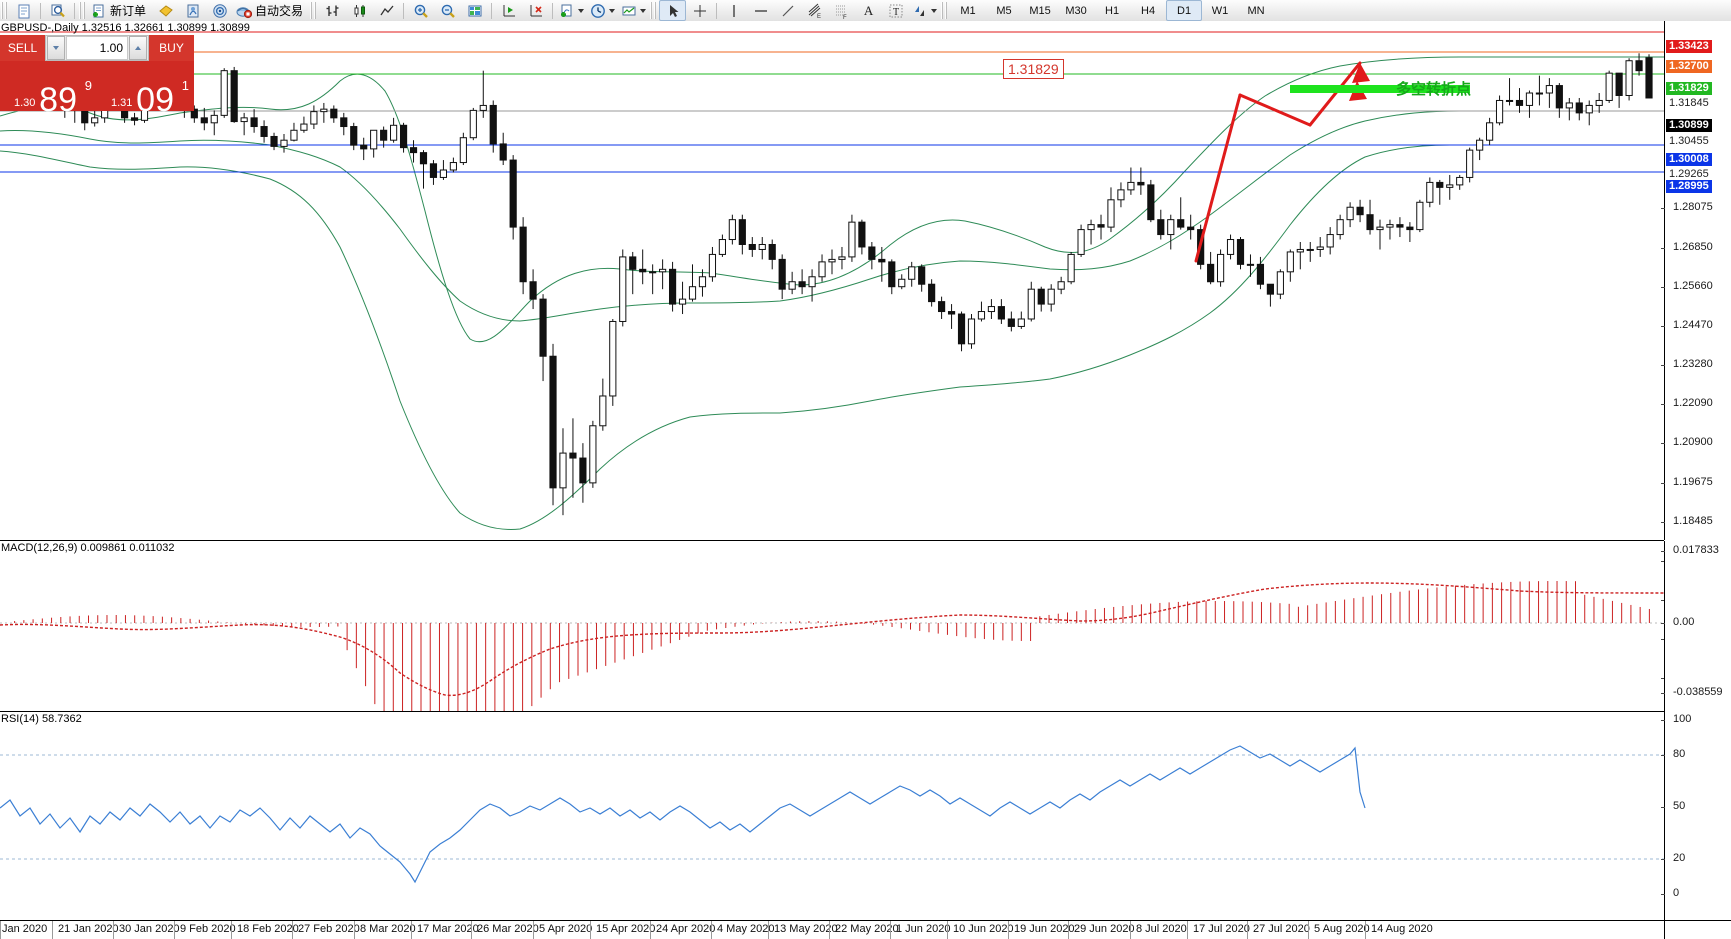 Image resolution: width=1731 pixels, height=939 pixels. I want to click on horizontal-line-icon, so click(760, 10).